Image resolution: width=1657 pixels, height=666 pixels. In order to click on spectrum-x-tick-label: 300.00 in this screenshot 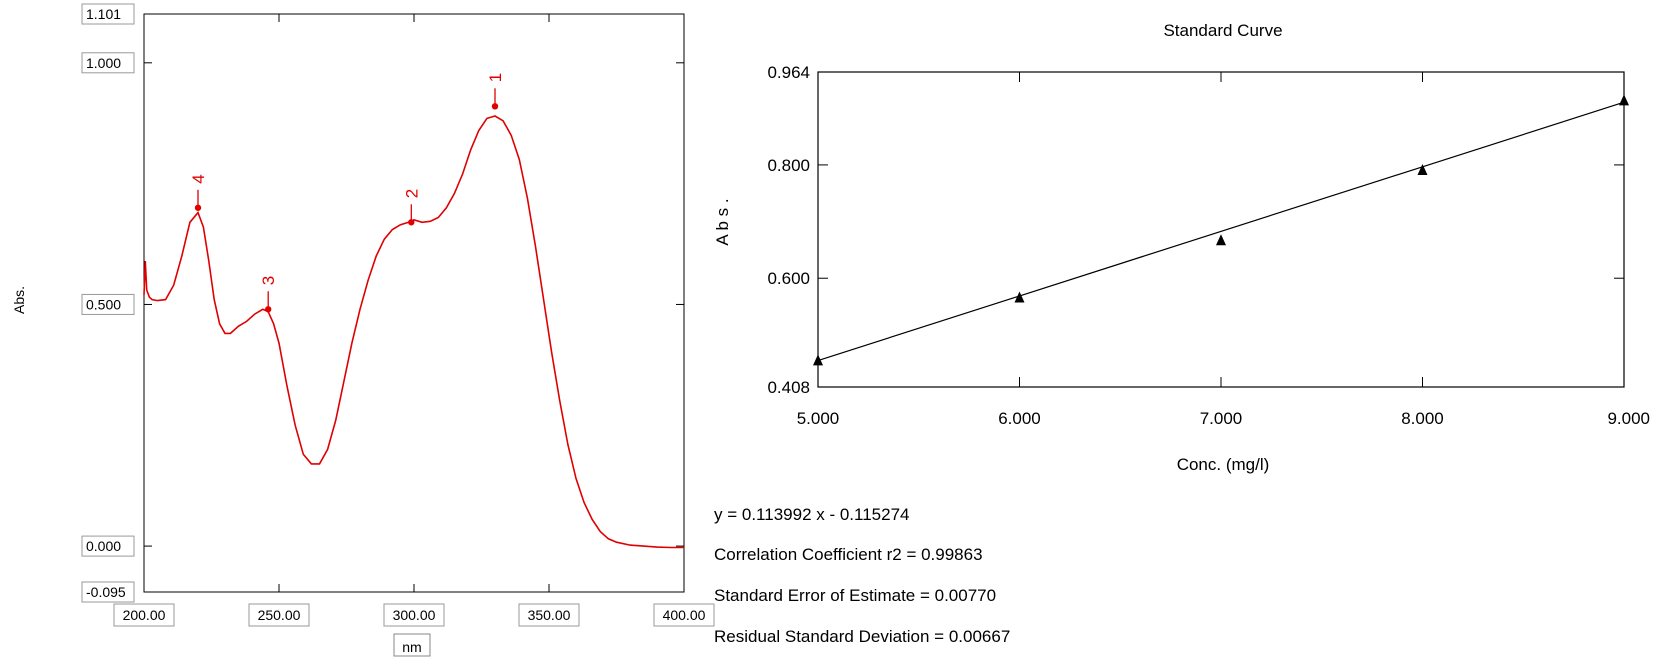, I will do `click(414, 615)`.